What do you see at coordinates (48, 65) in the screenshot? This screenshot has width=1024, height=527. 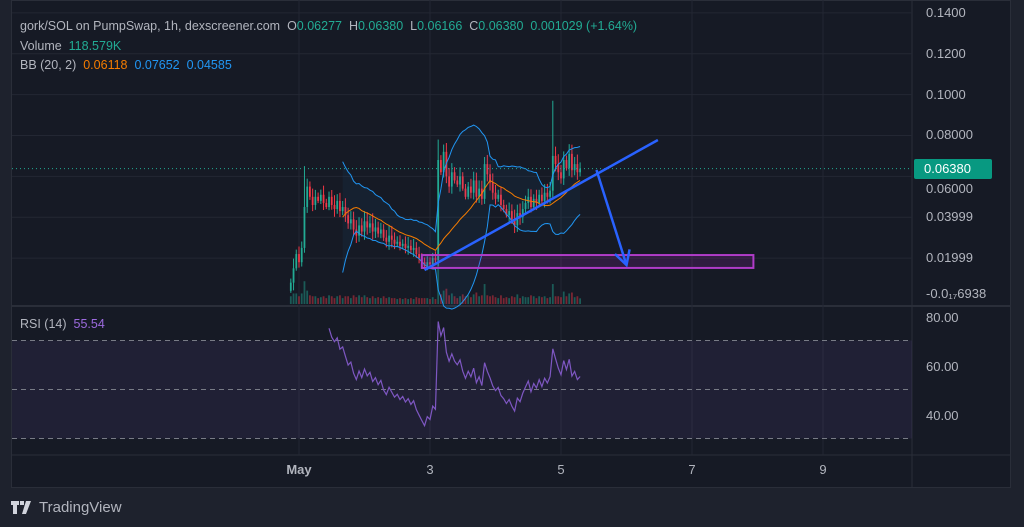 I see `bb-label: BB (20, 2)` at bounding box center [48, 65].